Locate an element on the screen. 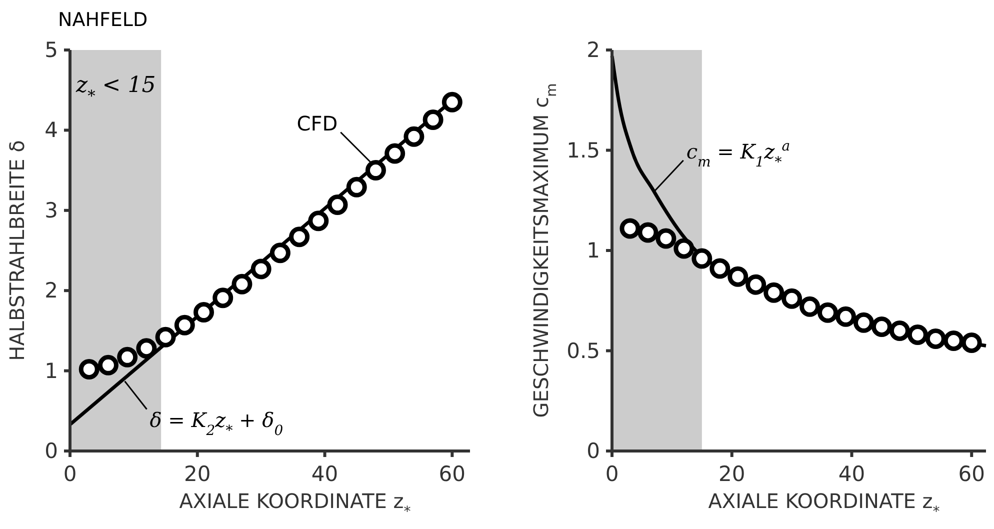 The height and width of the screenshot is (529, 994). y-tick-label: 0.5 is located at coordinates (583, 350).